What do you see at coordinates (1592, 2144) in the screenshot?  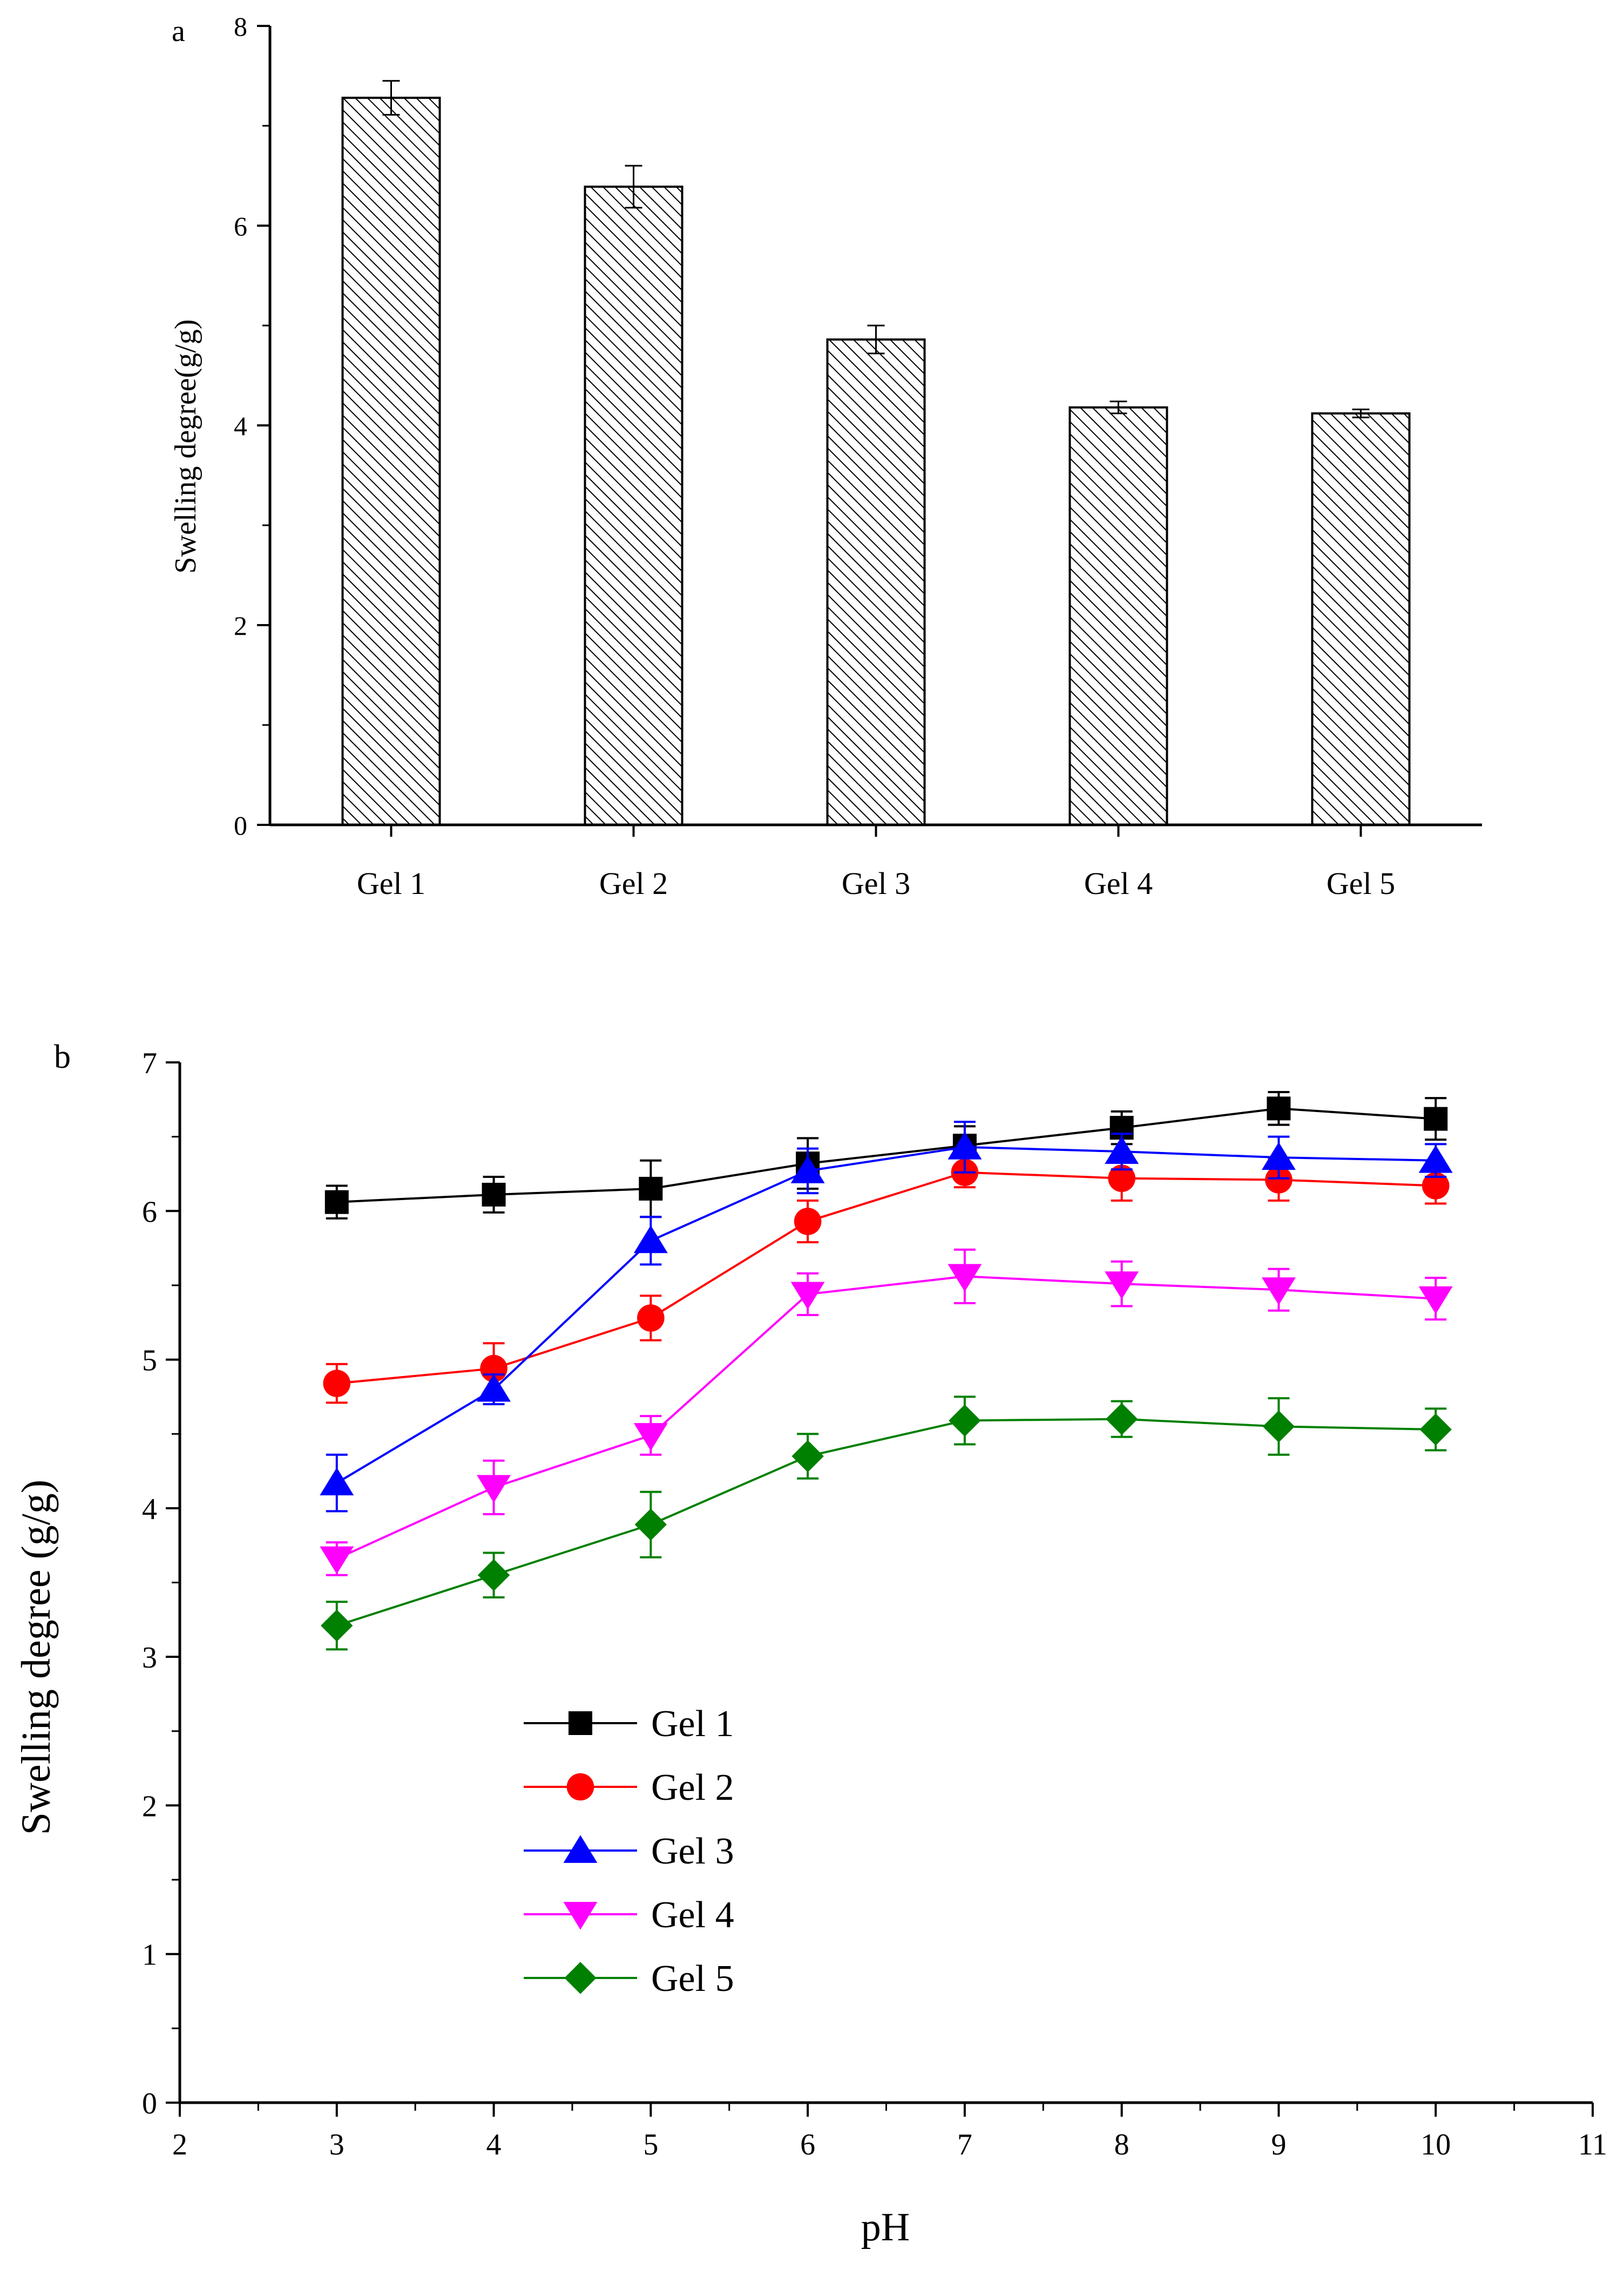 I see `x-tick-label: 11` at bounding box center [1592, 2144].